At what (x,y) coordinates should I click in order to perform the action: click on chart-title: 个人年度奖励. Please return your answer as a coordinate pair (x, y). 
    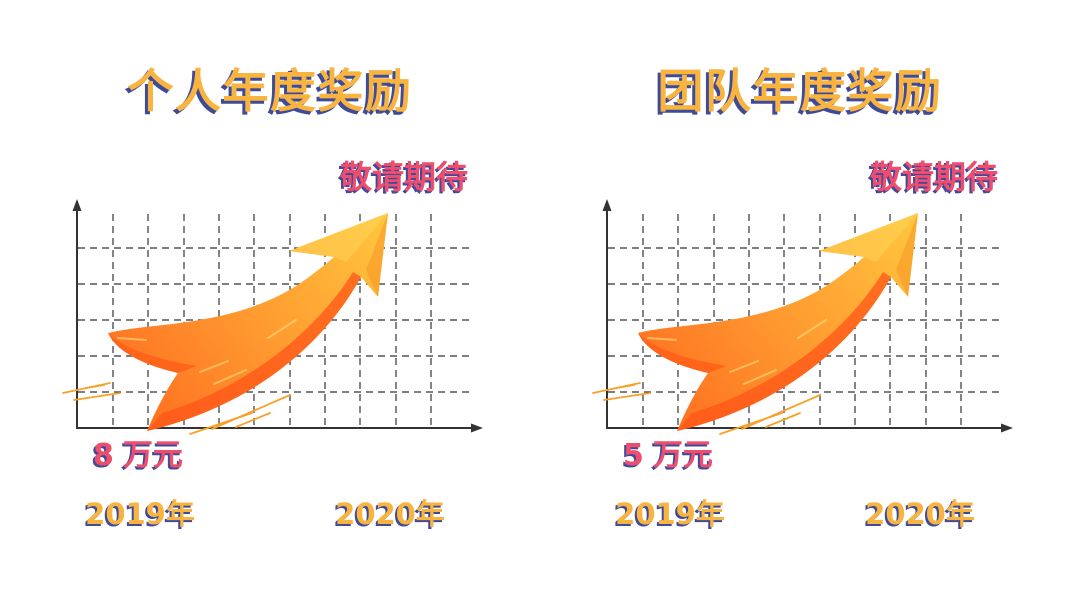
    Looking at the image, I should click on (270, 91).